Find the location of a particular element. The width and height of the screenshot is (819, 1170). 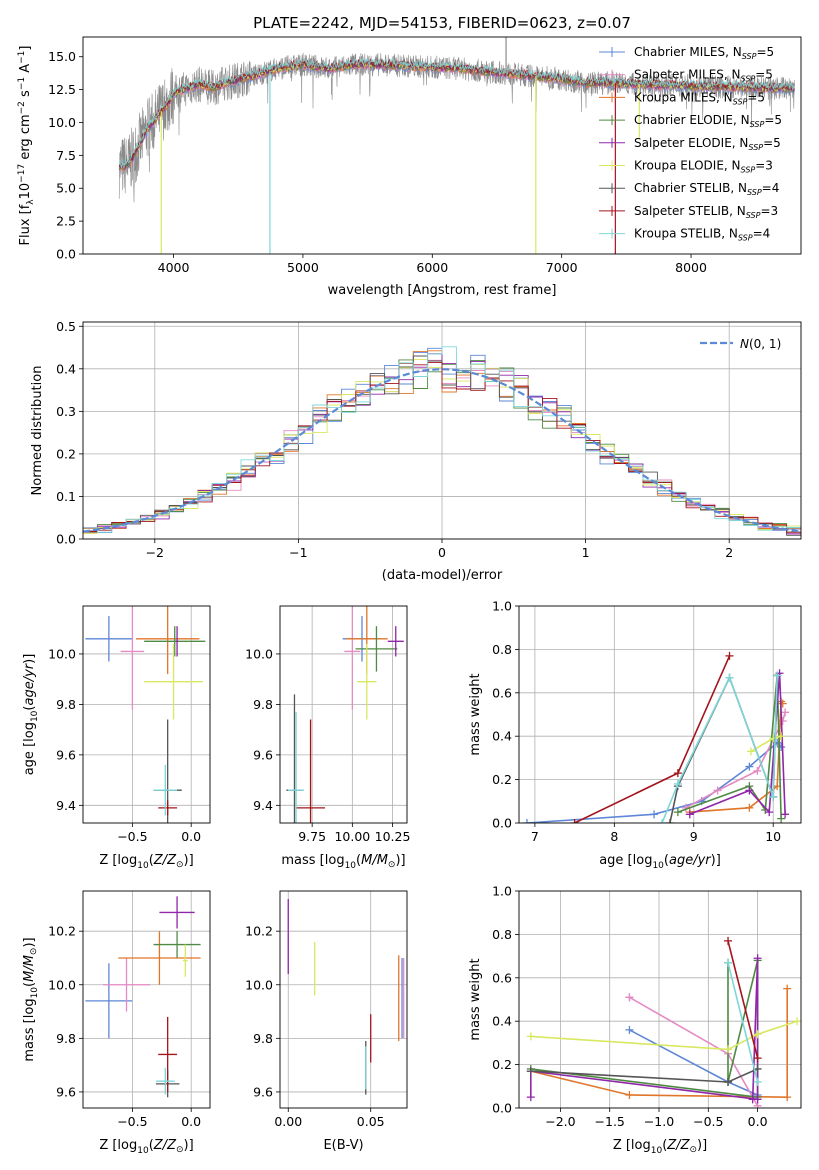

x-tick-label: 10 is located at coordinates (773, 836).